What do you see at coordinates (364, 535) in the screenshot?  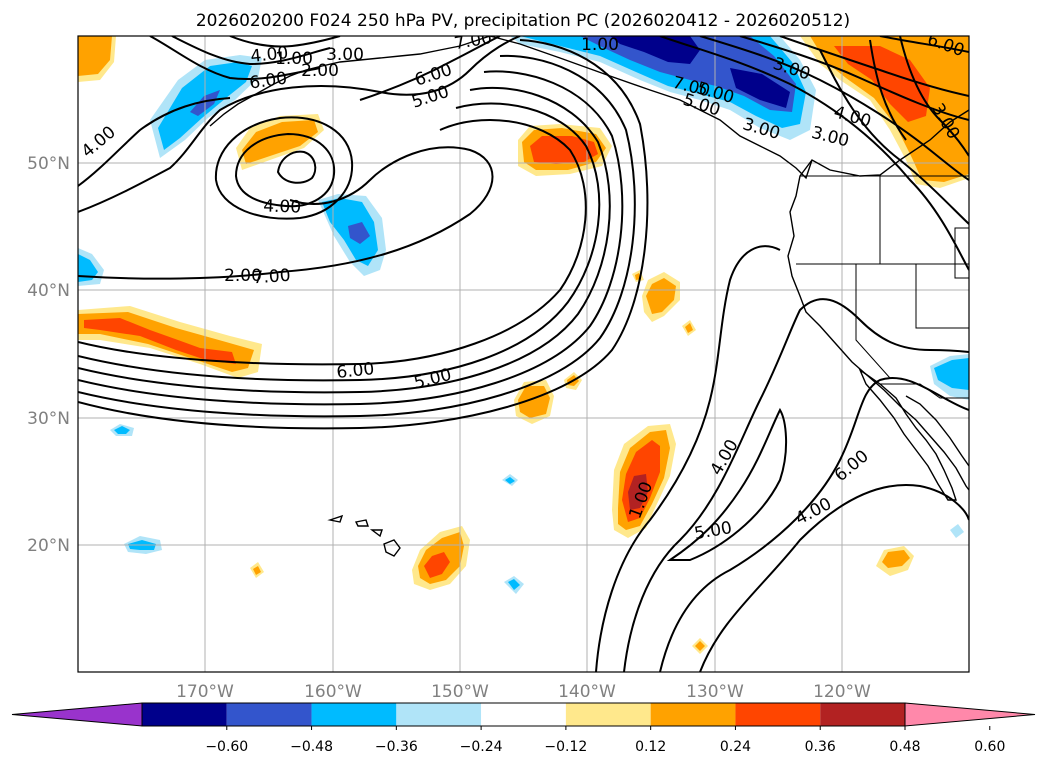 I see `coastline-hawaii` at bounding box center [364, 535].